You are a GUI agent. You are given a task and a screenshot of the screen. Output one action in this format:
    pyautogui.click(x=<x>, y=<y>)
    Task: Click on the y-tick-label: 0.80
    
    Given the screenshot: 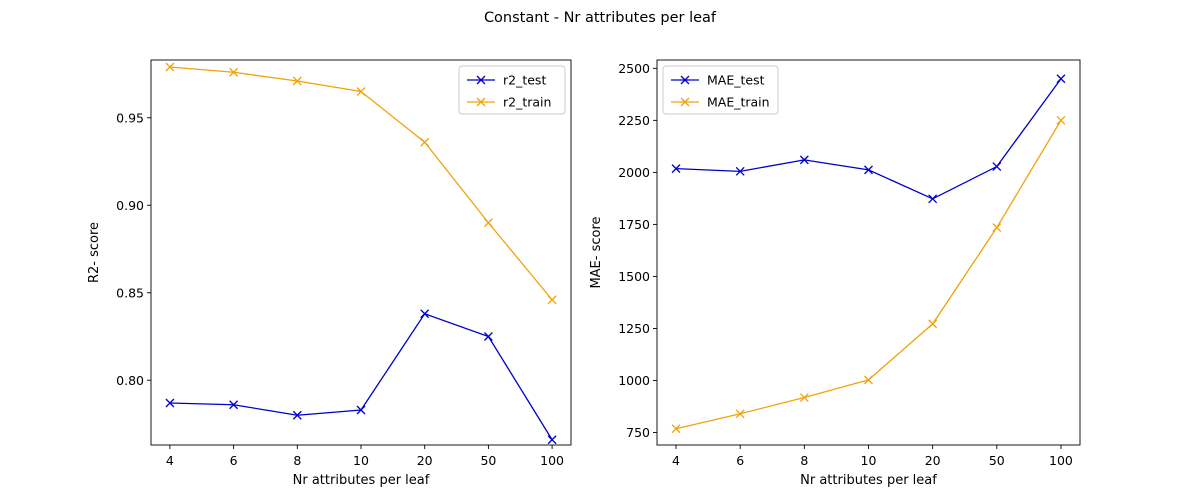 What is the action you would take?
    pyautogui.click(x=130, y=380)
    